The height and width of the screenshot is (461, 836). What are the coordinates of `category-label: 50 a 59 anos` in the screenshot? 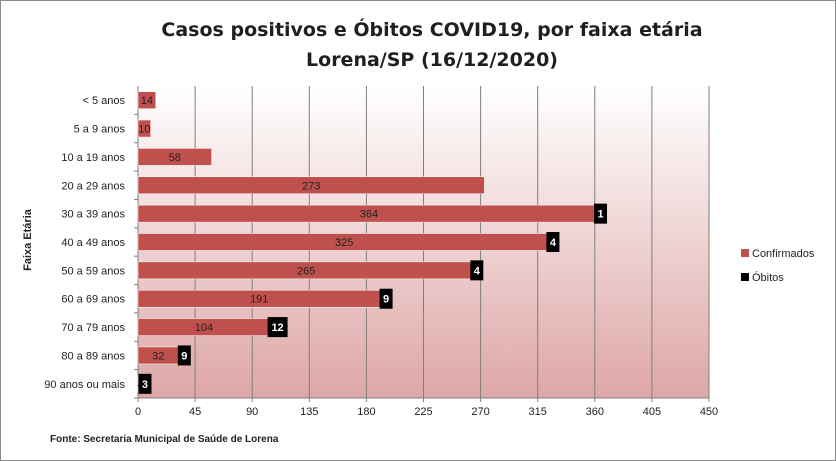 It's located at (93, 271).